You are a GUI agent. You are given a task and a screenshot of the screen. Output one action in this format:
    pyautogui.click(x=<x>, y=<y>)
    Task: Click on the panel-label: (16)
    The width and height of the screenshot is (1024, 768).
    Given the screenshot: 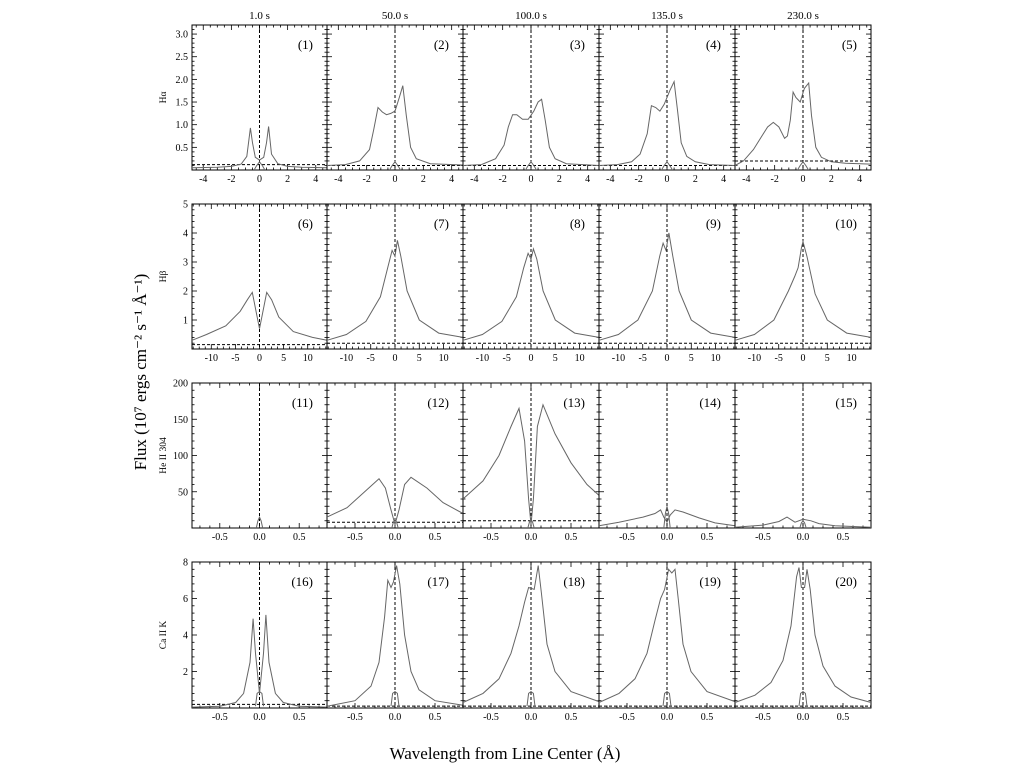 What is the action you would take?
    pyautogui.click(x=302, y=581)
    